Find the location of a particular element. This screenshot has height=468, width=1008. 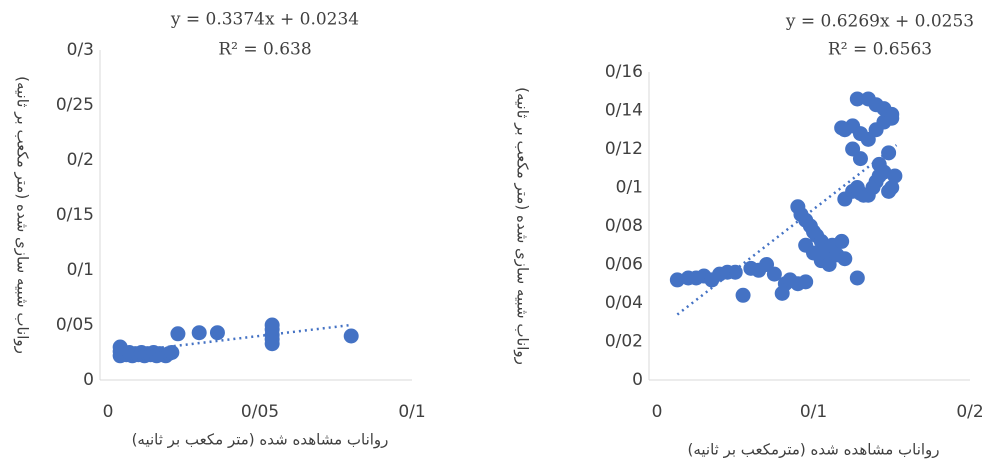

x-axis-title: رواناب مشاهده شده (متر مکعب بر ثانیه) is located at coordinates (260, 440).